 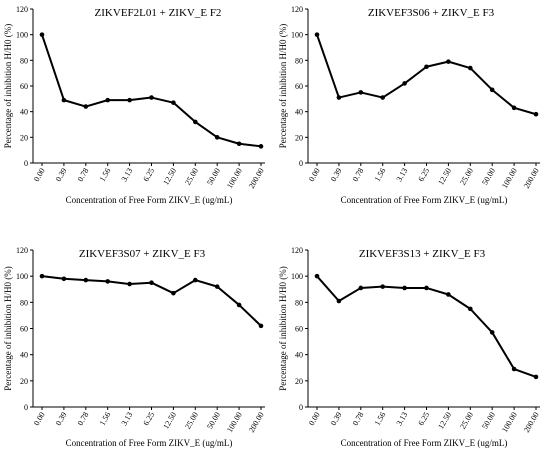 I want to click on x-tick-label: 0.78, so click(x=358, y=419).